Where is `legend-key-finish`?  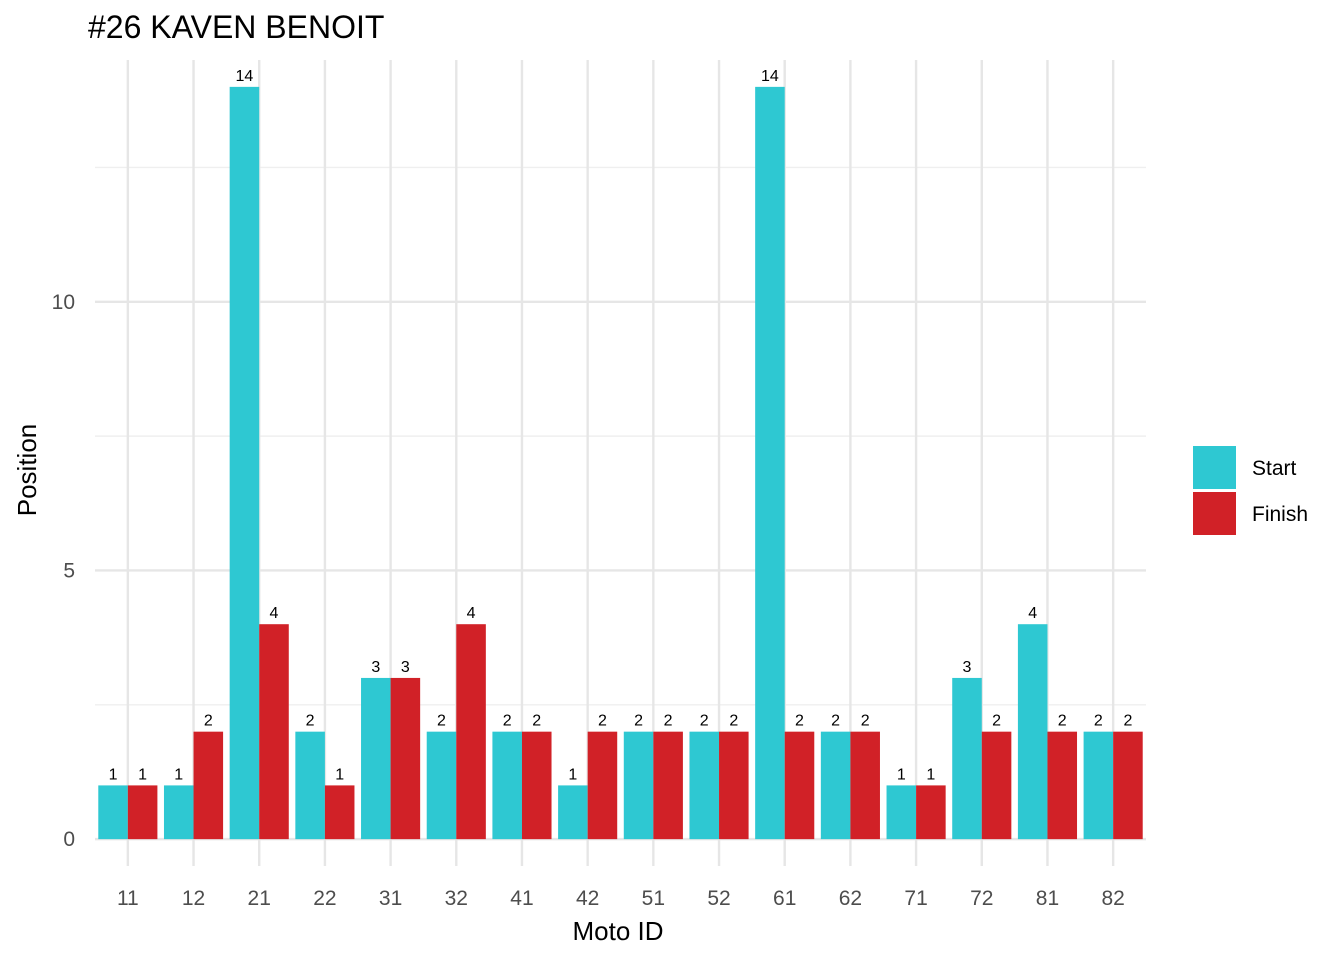
legend-key-finish is located at coordinates (1214, 513).